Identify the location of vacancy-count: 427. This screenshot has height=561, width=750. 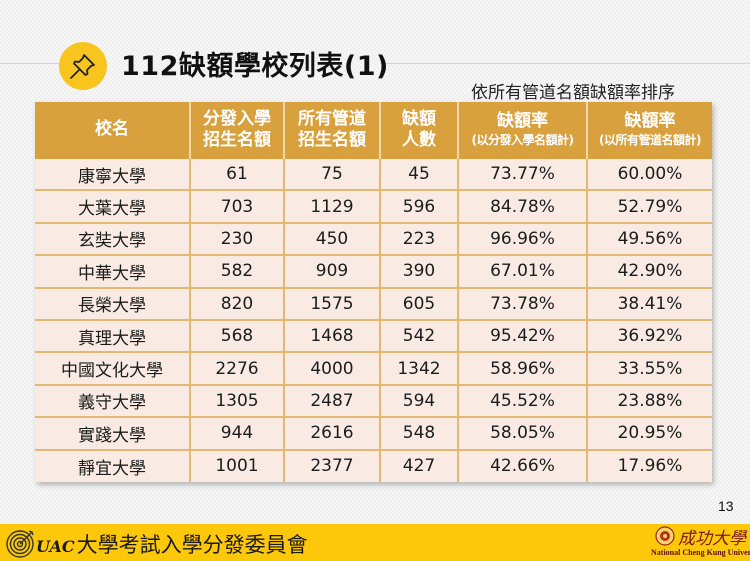
(418, 465).